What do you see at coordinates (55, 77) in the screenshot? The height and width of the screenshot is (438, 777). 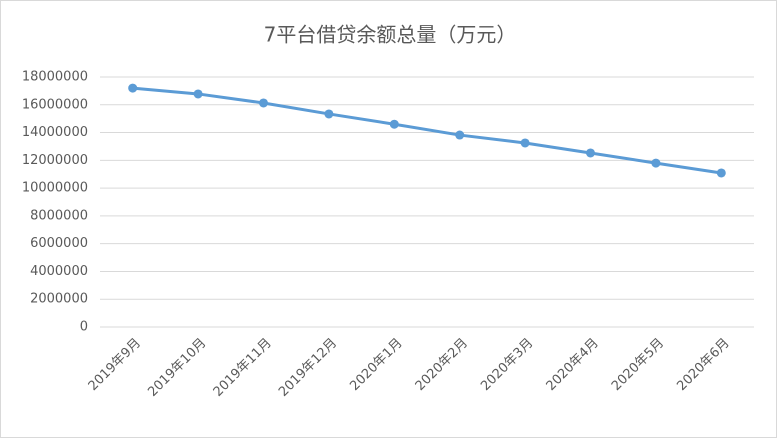 I see `y-tick-label: 18000000` at bounding box center [55, 77].